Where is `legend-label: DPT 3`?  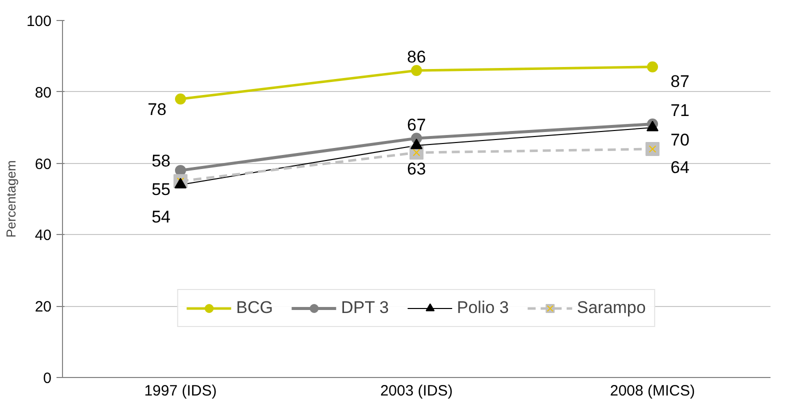
legend-label: DPT 3 is located at coordinates (365, 308).